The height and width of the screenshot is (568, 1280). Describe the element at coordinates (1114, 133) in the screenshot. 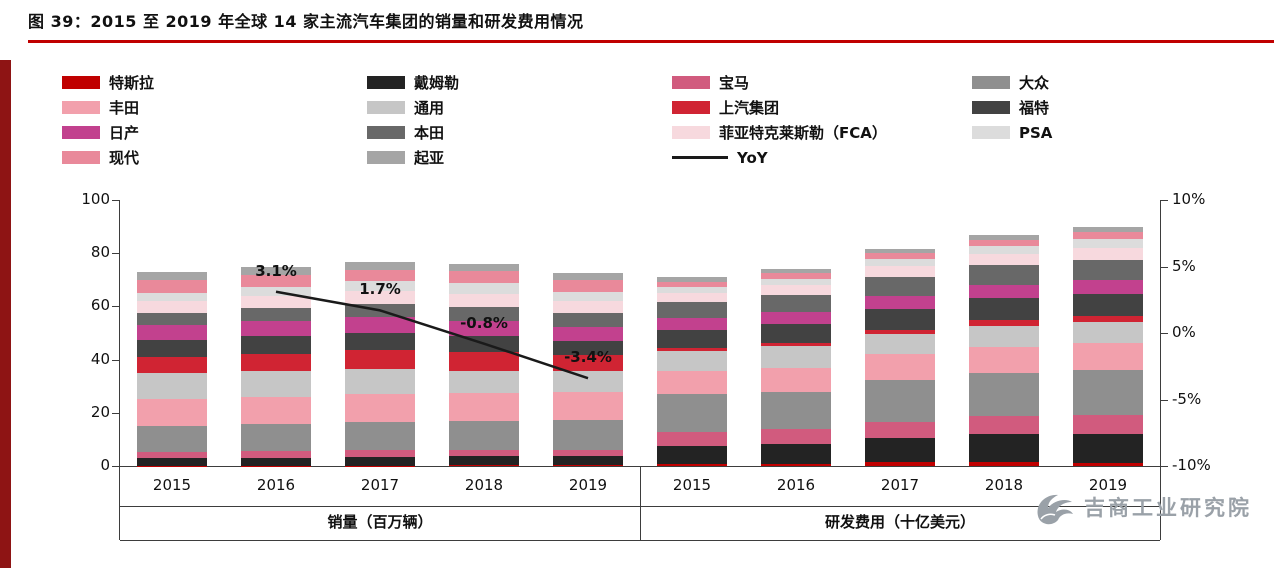

I see `legend-item-PSA: PSA` at that location.